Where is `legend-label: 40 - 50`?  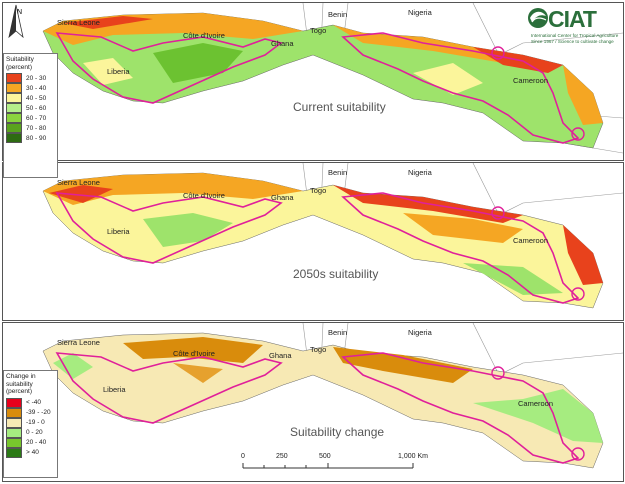
legend-label: 40 - 50 is located at coordinates (36, 98).